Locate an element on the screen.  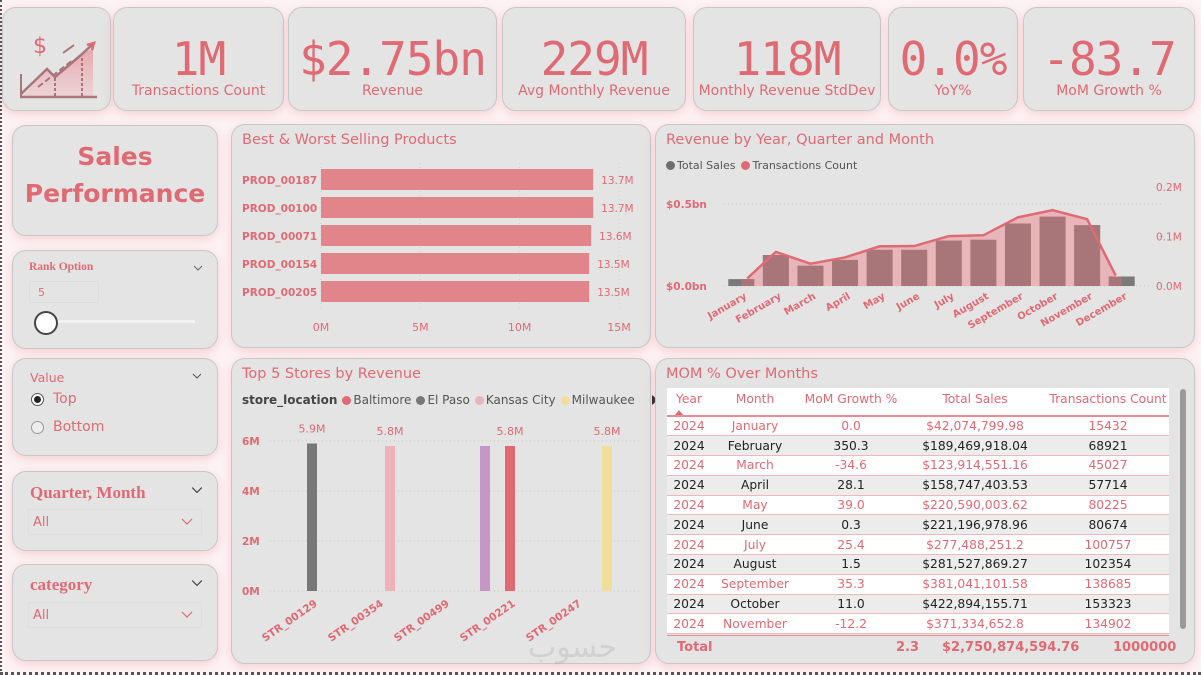
legend-next-arrow-icon is located at coordinates (654, 400).